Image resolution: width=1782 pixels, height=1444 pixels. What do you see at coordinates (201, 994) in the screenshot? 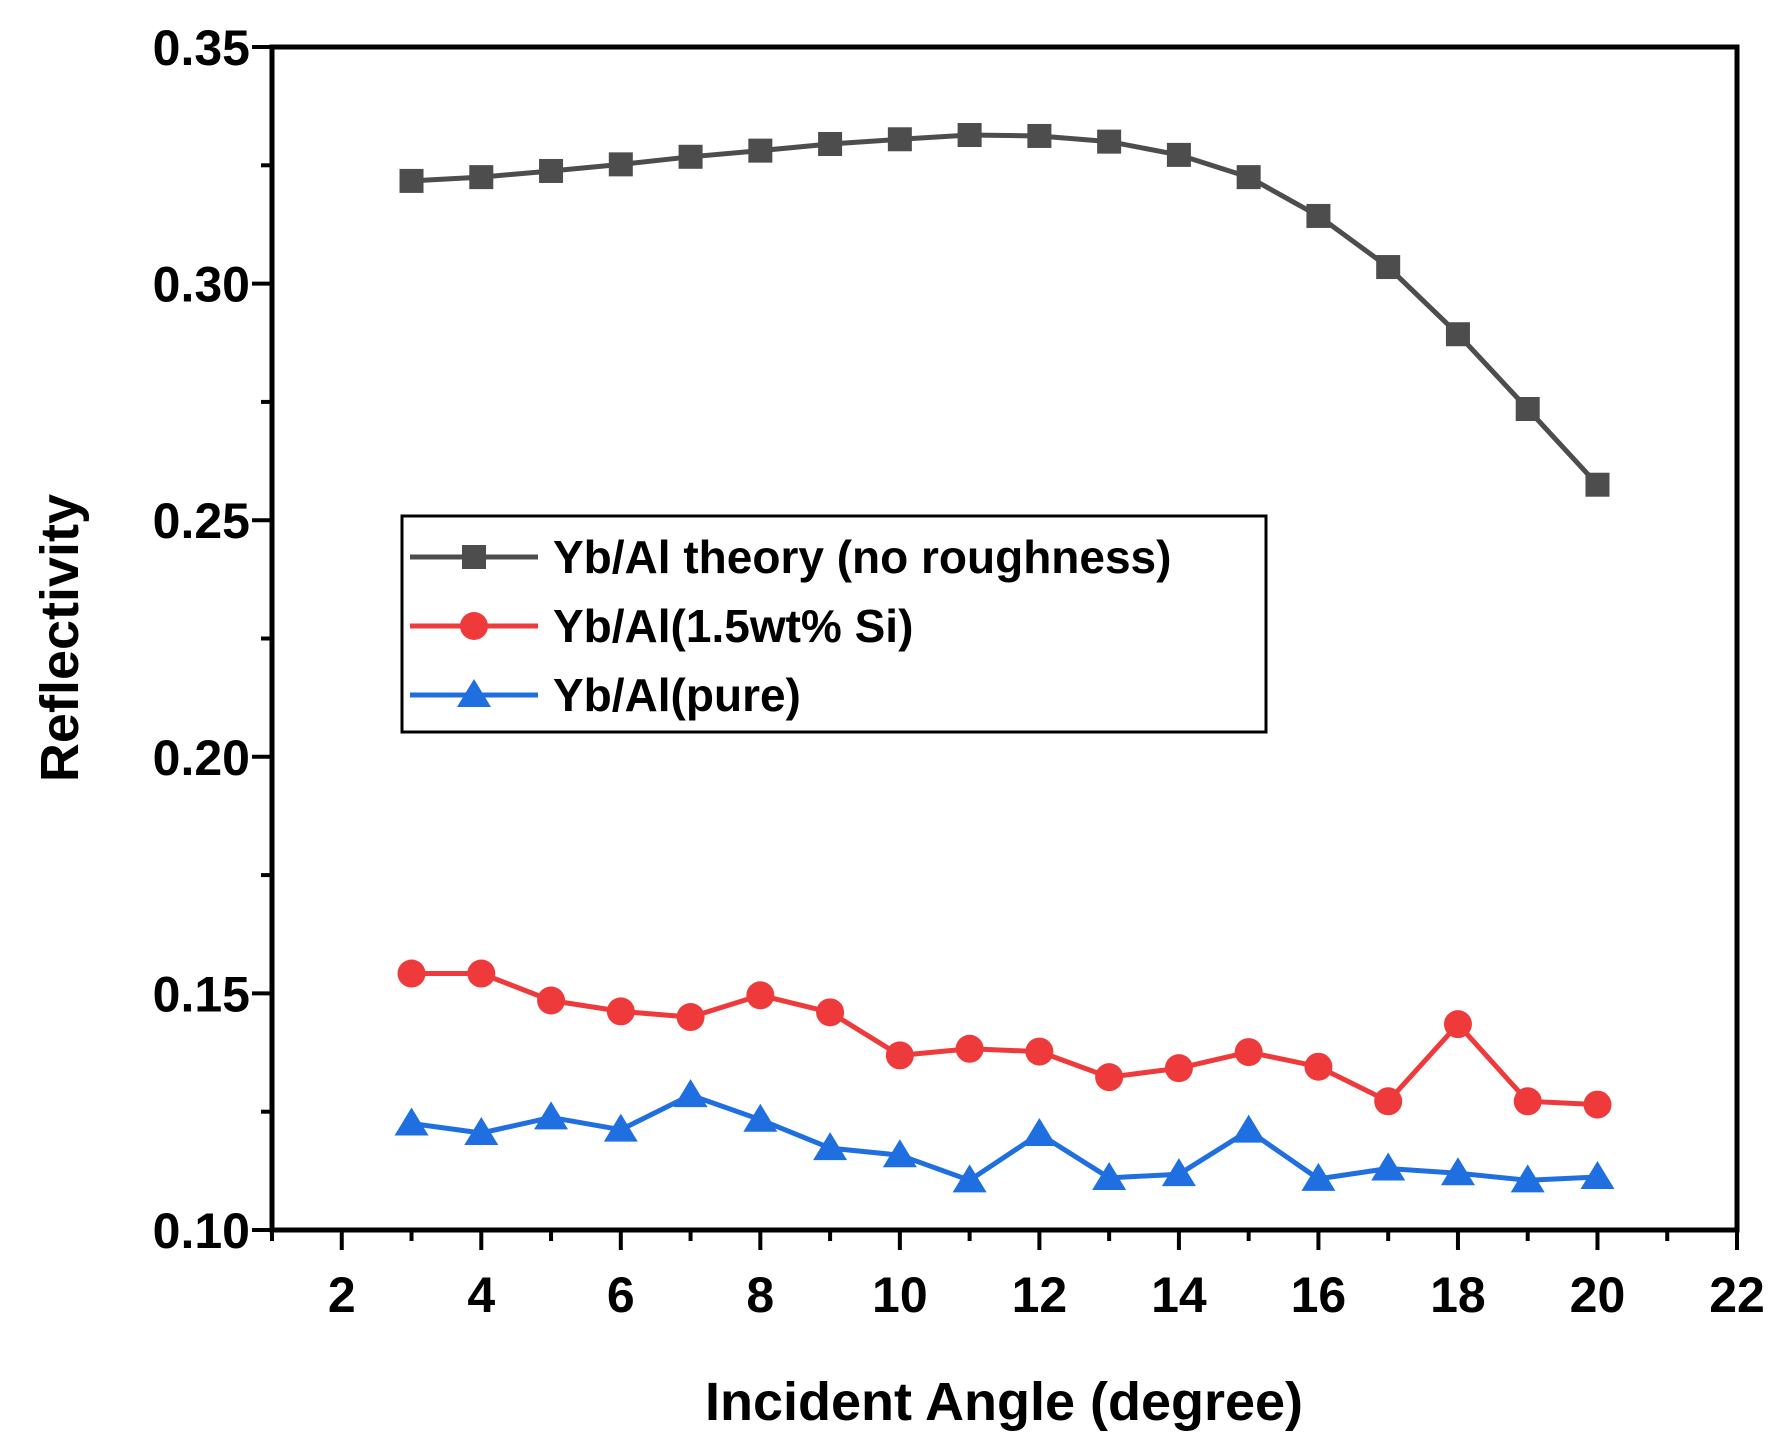
I see `y-tick-label: 0.15` at bounding box center [201, 994].